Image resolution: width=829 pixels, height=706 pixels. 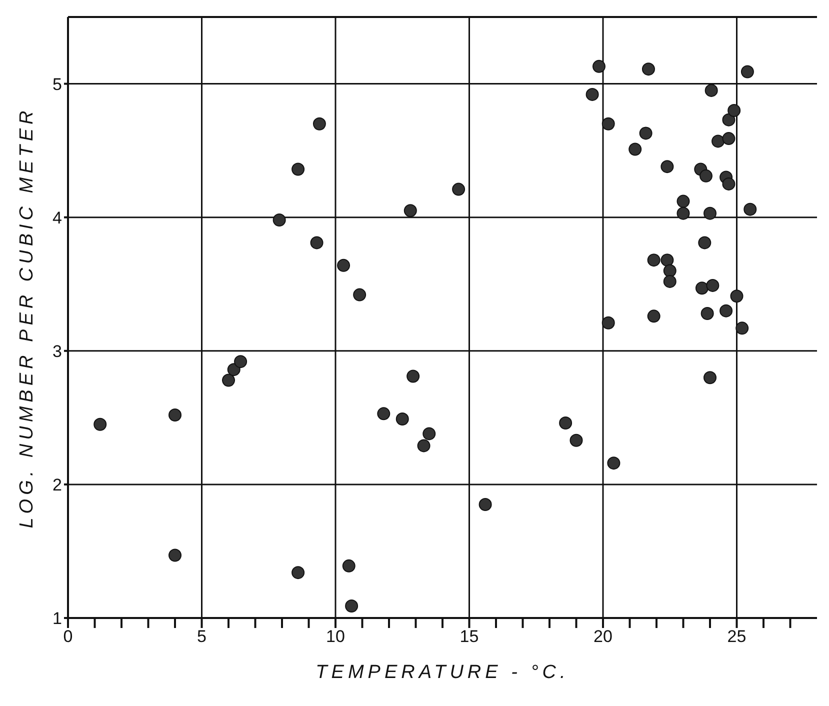 I want to click on x-tick-label: 10, so click(x=335, y=636).